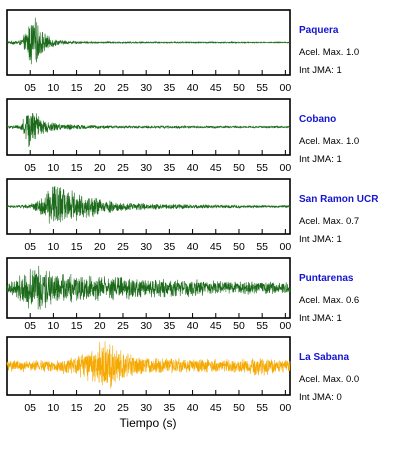 Image resolution: width=410 pixels, height=460 pixels. Describe the element at coordinates (326, 278) in the screenshot. I see `station-name: Puntarenas` at that location.